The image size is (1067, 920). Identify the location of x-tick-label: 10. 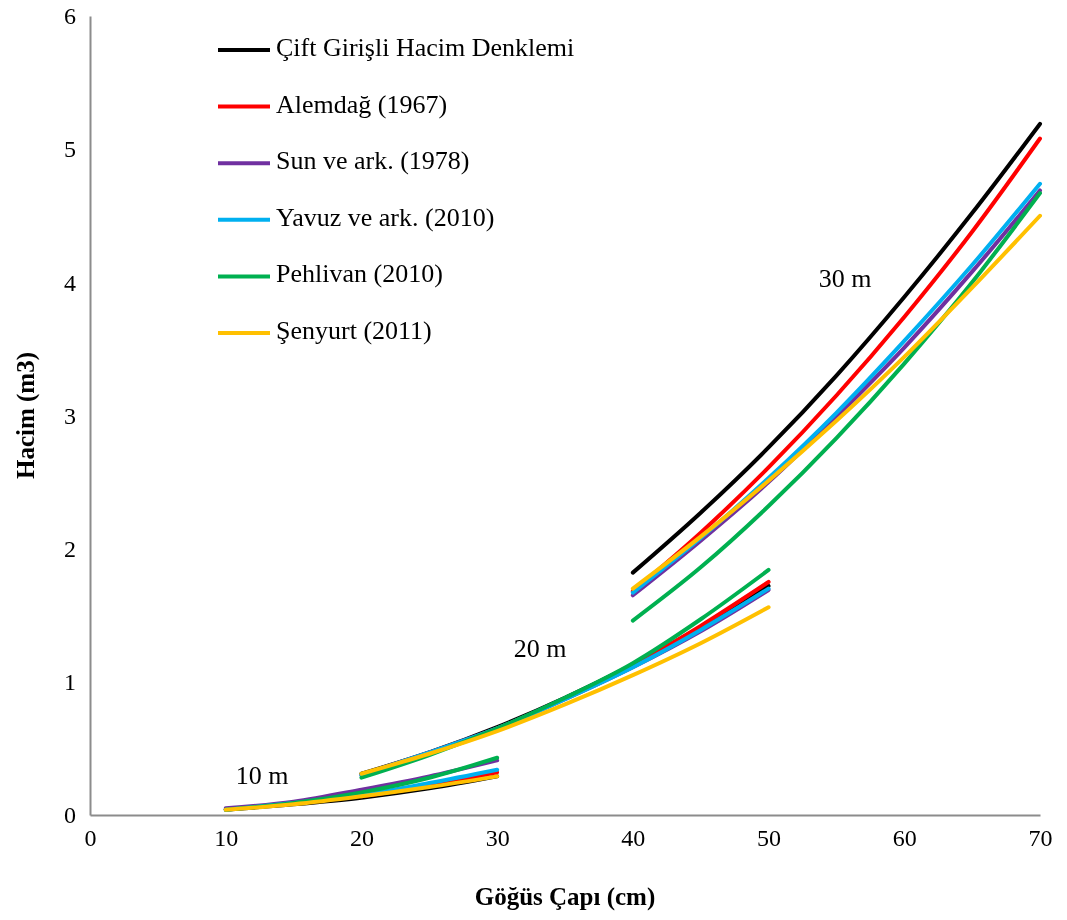
(226, 838).